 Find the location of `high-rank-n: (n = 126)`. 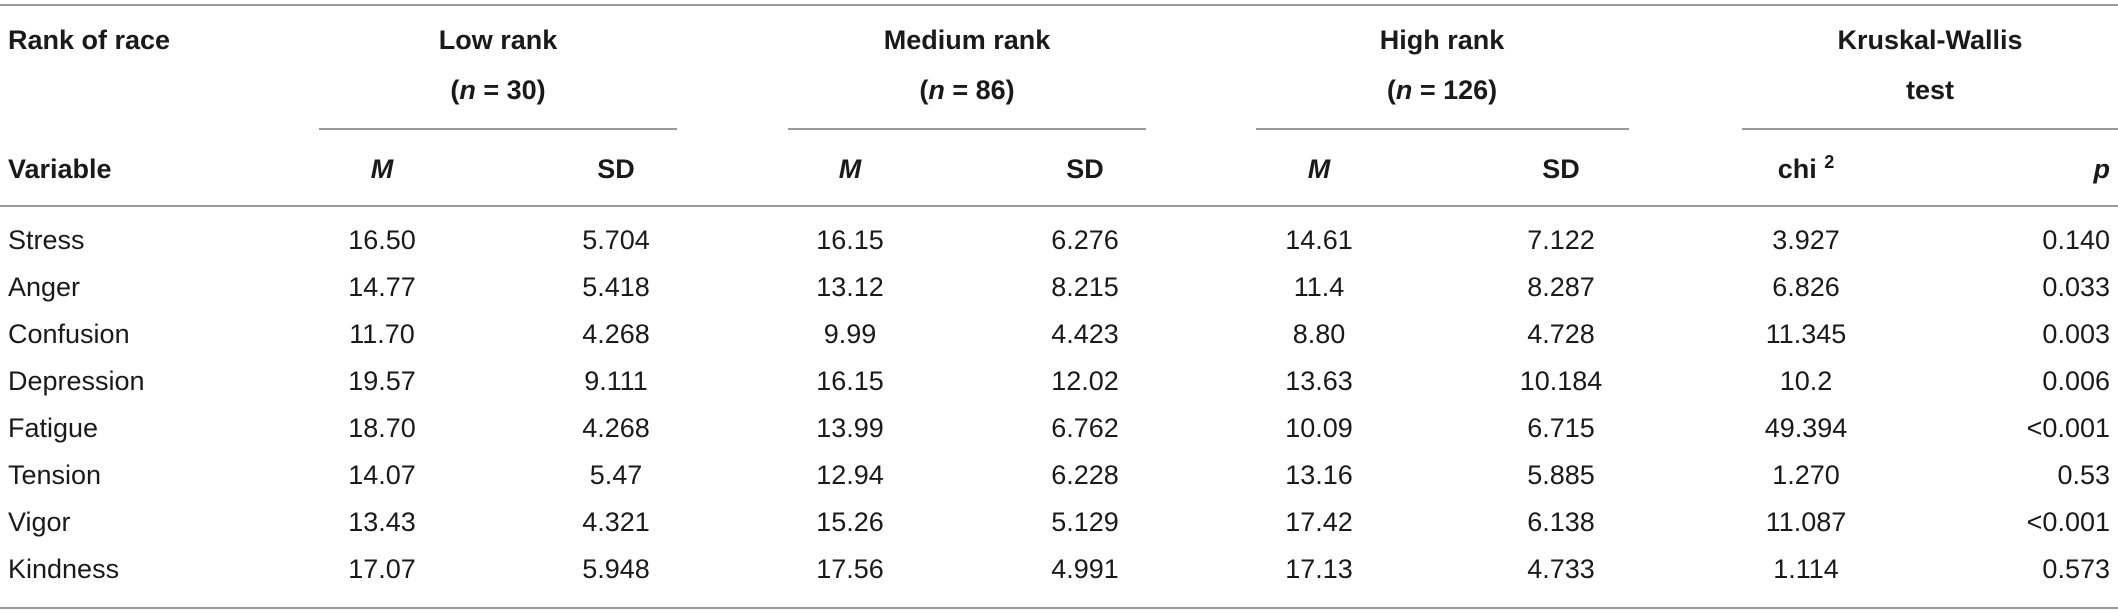

high-rank-n: (n = 126) is located at coordinates (1442, 90).